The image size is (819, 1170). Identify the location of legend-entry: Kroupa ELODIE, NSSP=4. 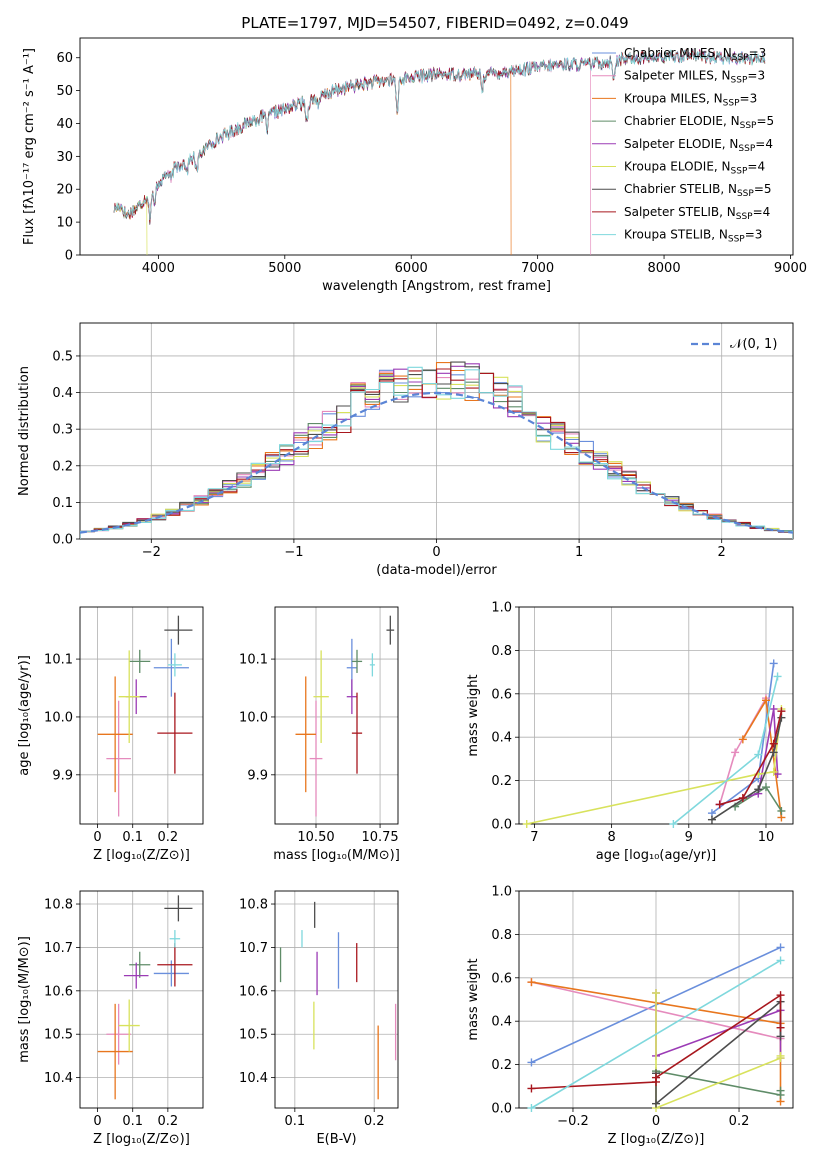
(694, 168).